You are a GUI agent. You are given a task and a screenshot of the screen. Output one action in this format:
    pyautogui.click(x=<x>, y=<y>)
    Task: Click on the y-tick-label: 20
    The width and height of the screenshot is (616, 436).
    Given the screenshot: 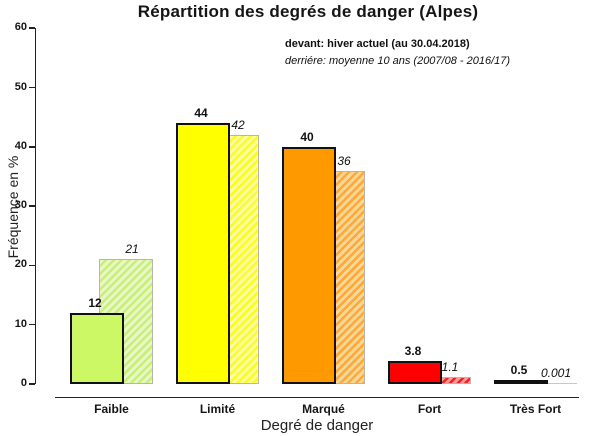 What is the action you would take?
    pyautogui.click(x=20, y=264)
    